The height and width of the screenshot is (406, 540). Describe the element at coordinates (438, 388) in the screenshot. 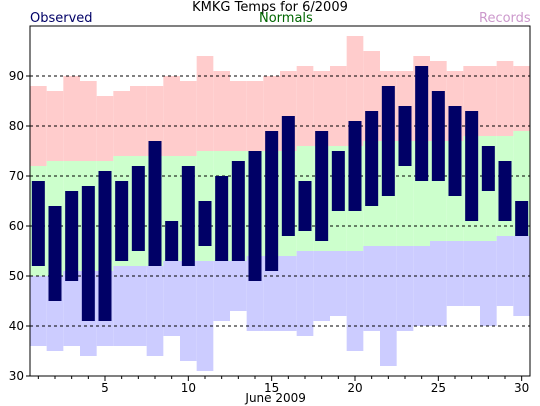

I see `x-tick-label-25: 25` at that location.